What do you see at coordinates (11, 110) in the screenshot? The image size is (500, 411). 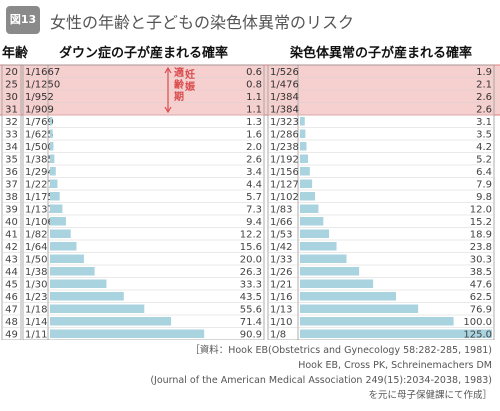 I see `age-label: 31` at bounding box center [11, 110].